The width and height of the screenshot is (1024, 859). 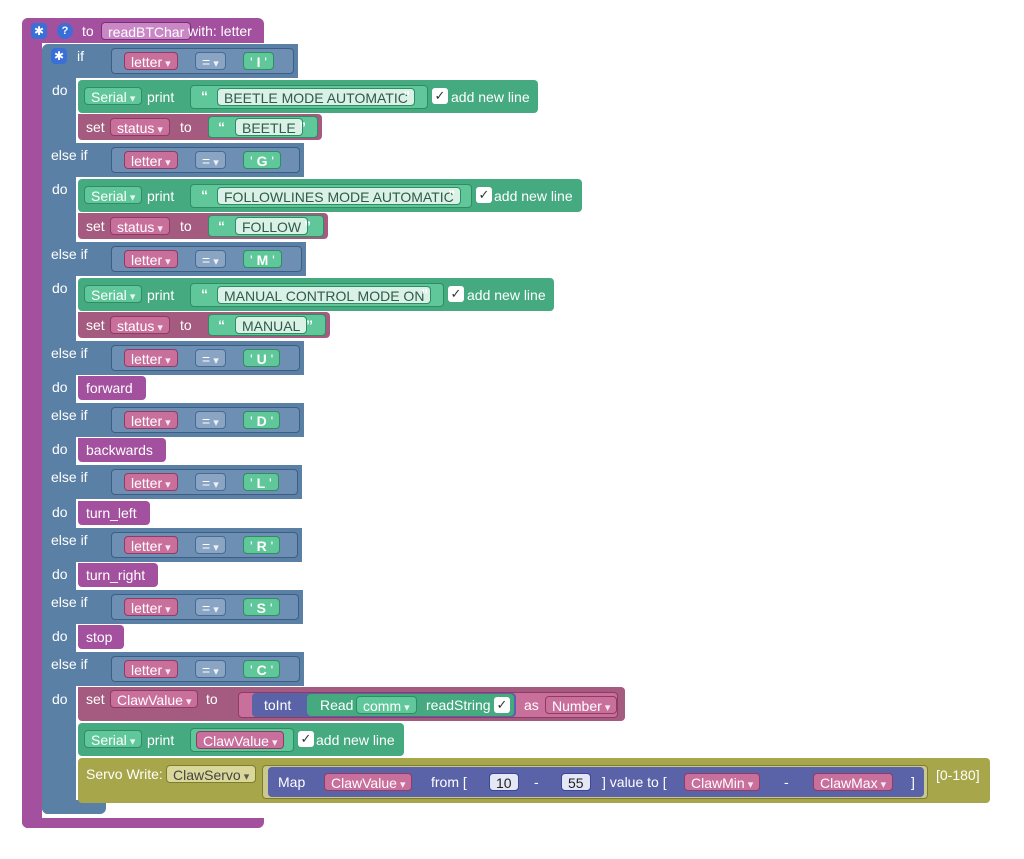 I want to click on char-literal: ' M ', so click(x=262, y=259).